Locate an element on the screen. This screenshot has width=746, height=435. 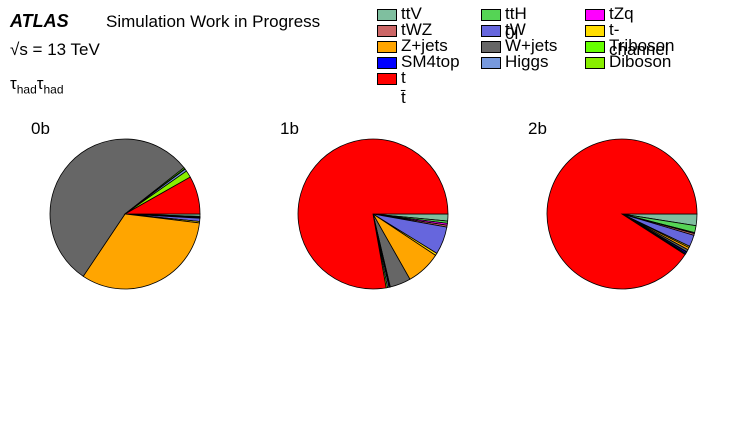
legend-label: tZq is located at coordinates (621, 13).